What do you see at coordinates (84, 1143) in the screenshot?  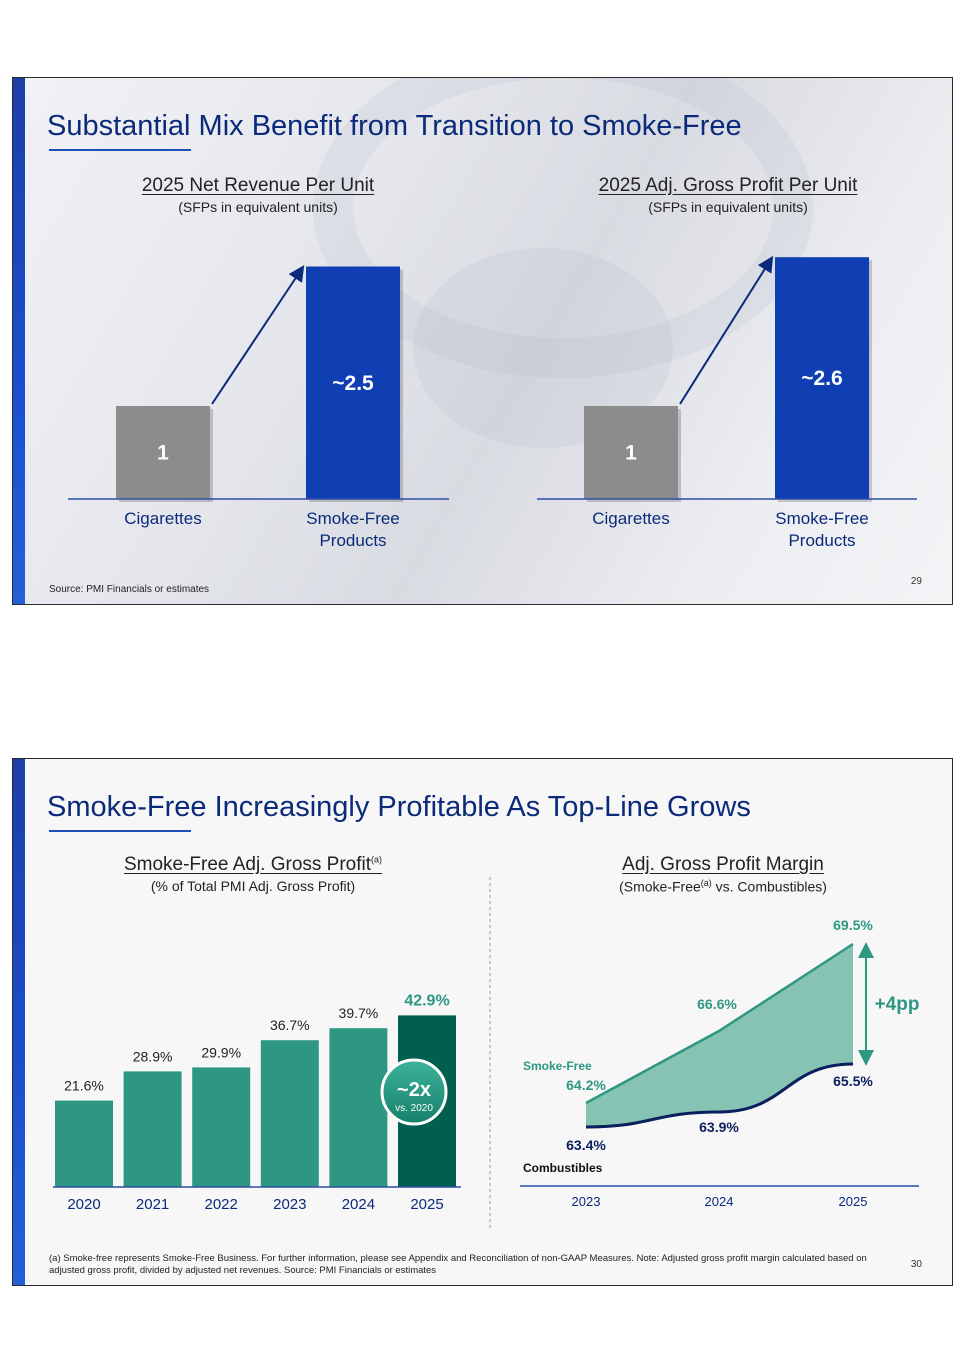 I see `bar-2020` at bounding box center [84, 1143].